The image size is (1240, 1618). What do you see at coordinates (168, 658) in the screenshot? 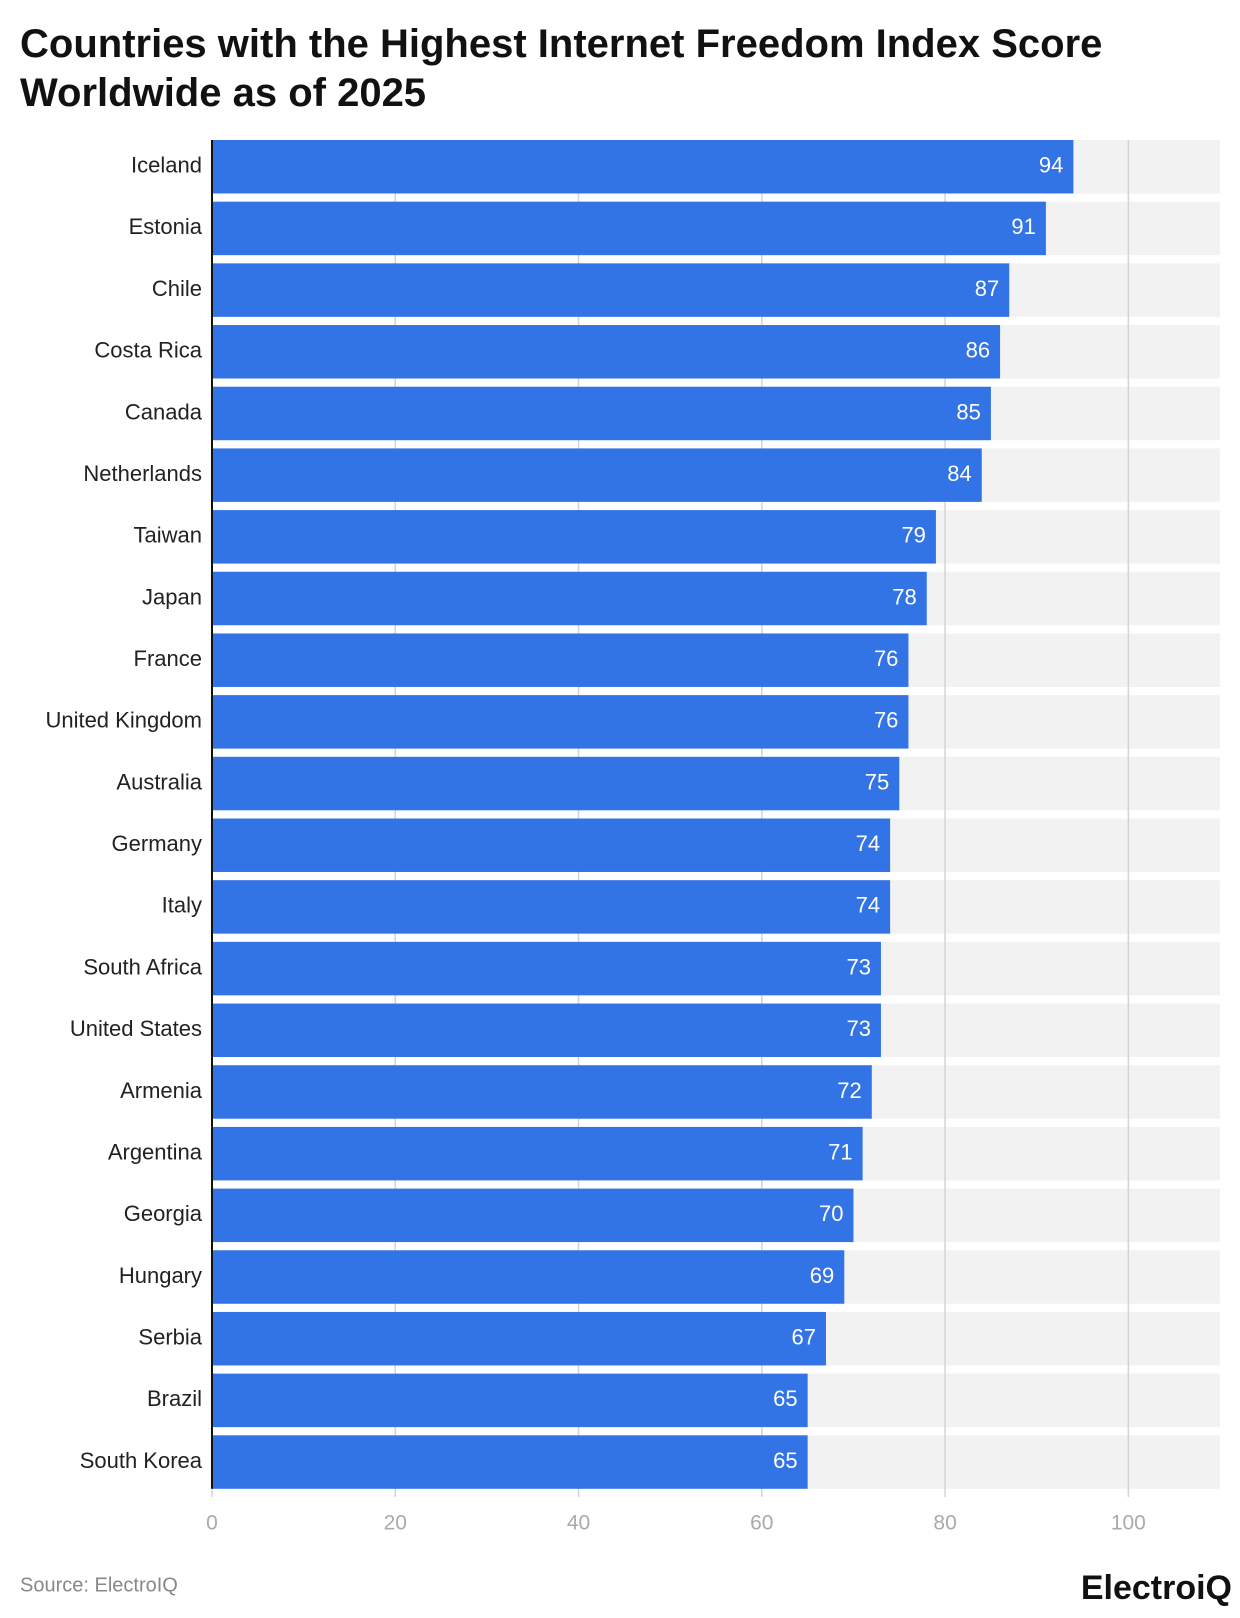
I see `y-tick-label: France` at bounding box center [168, 658].